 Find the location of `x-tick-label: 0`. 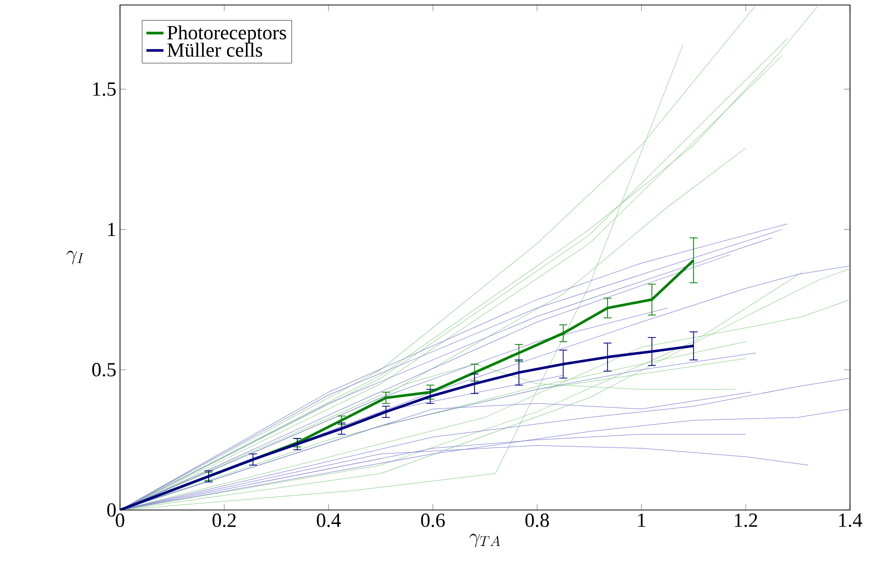

x-tick-label: 0 is located at coordinates (120, 521).